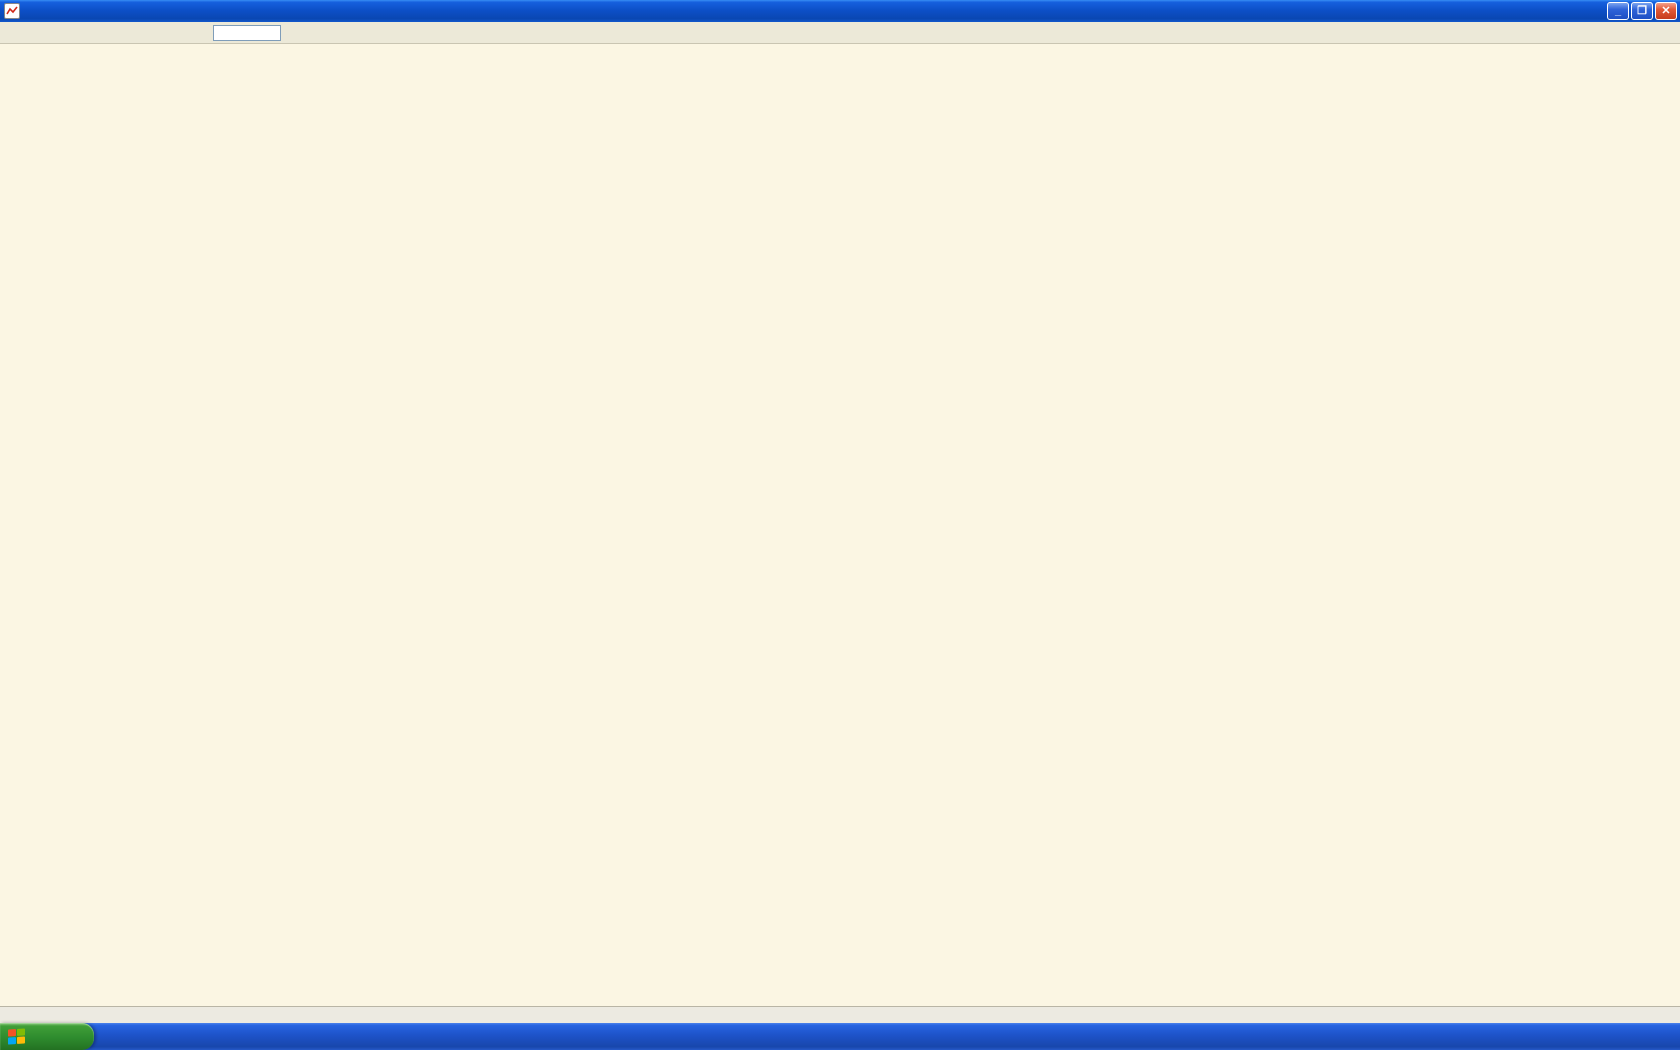 The image size is (1680, 1050). Describe the element at coordinates (840, 11) in the screenshot. I see `title-bar: _ ❐ ✕` at that location.